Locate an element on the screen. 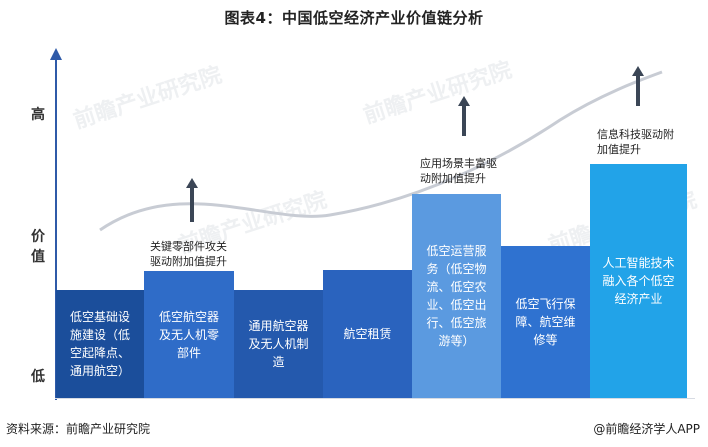  y-axis-arrowhead is located at coordinates (56, 54).